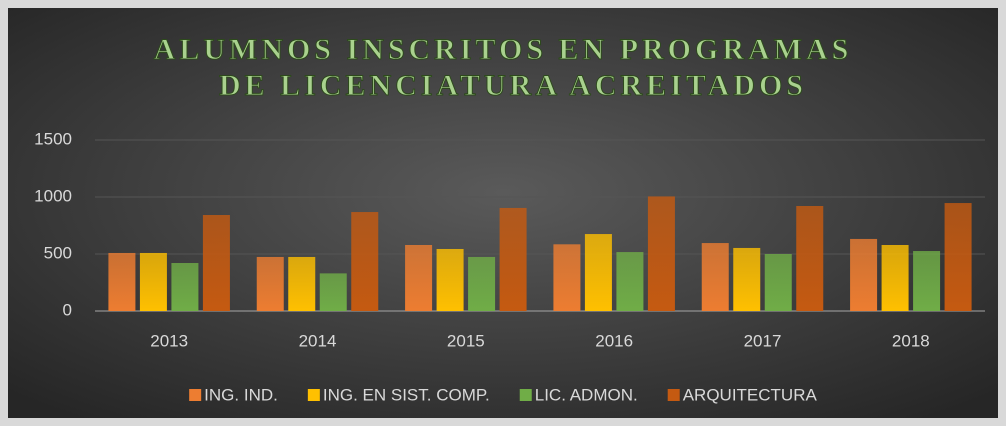  What do you see at coordinates (586, 394) in the screenshot?
I see `legend-label: LIC. ADMON.` at bounding box center [586, 394].